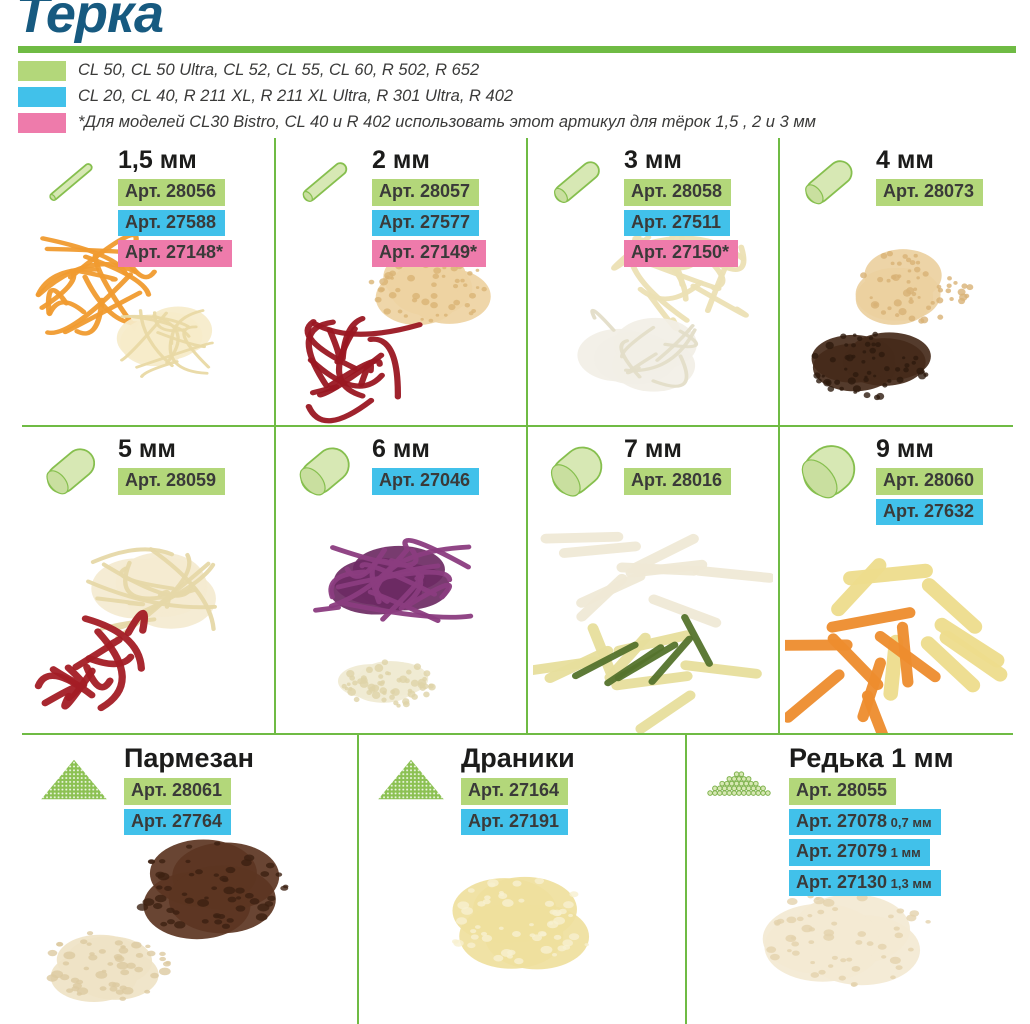 Image resolution: width=1030 pixels, height=1024 pixels. I want to click on article-list: Арт. 27046, so click(426, 481).